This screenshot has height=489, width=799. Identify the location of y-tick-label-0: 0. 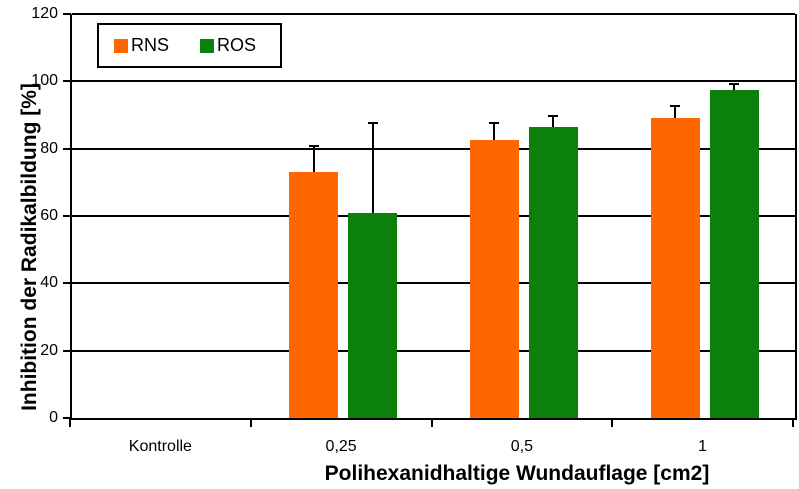
(53, 417).